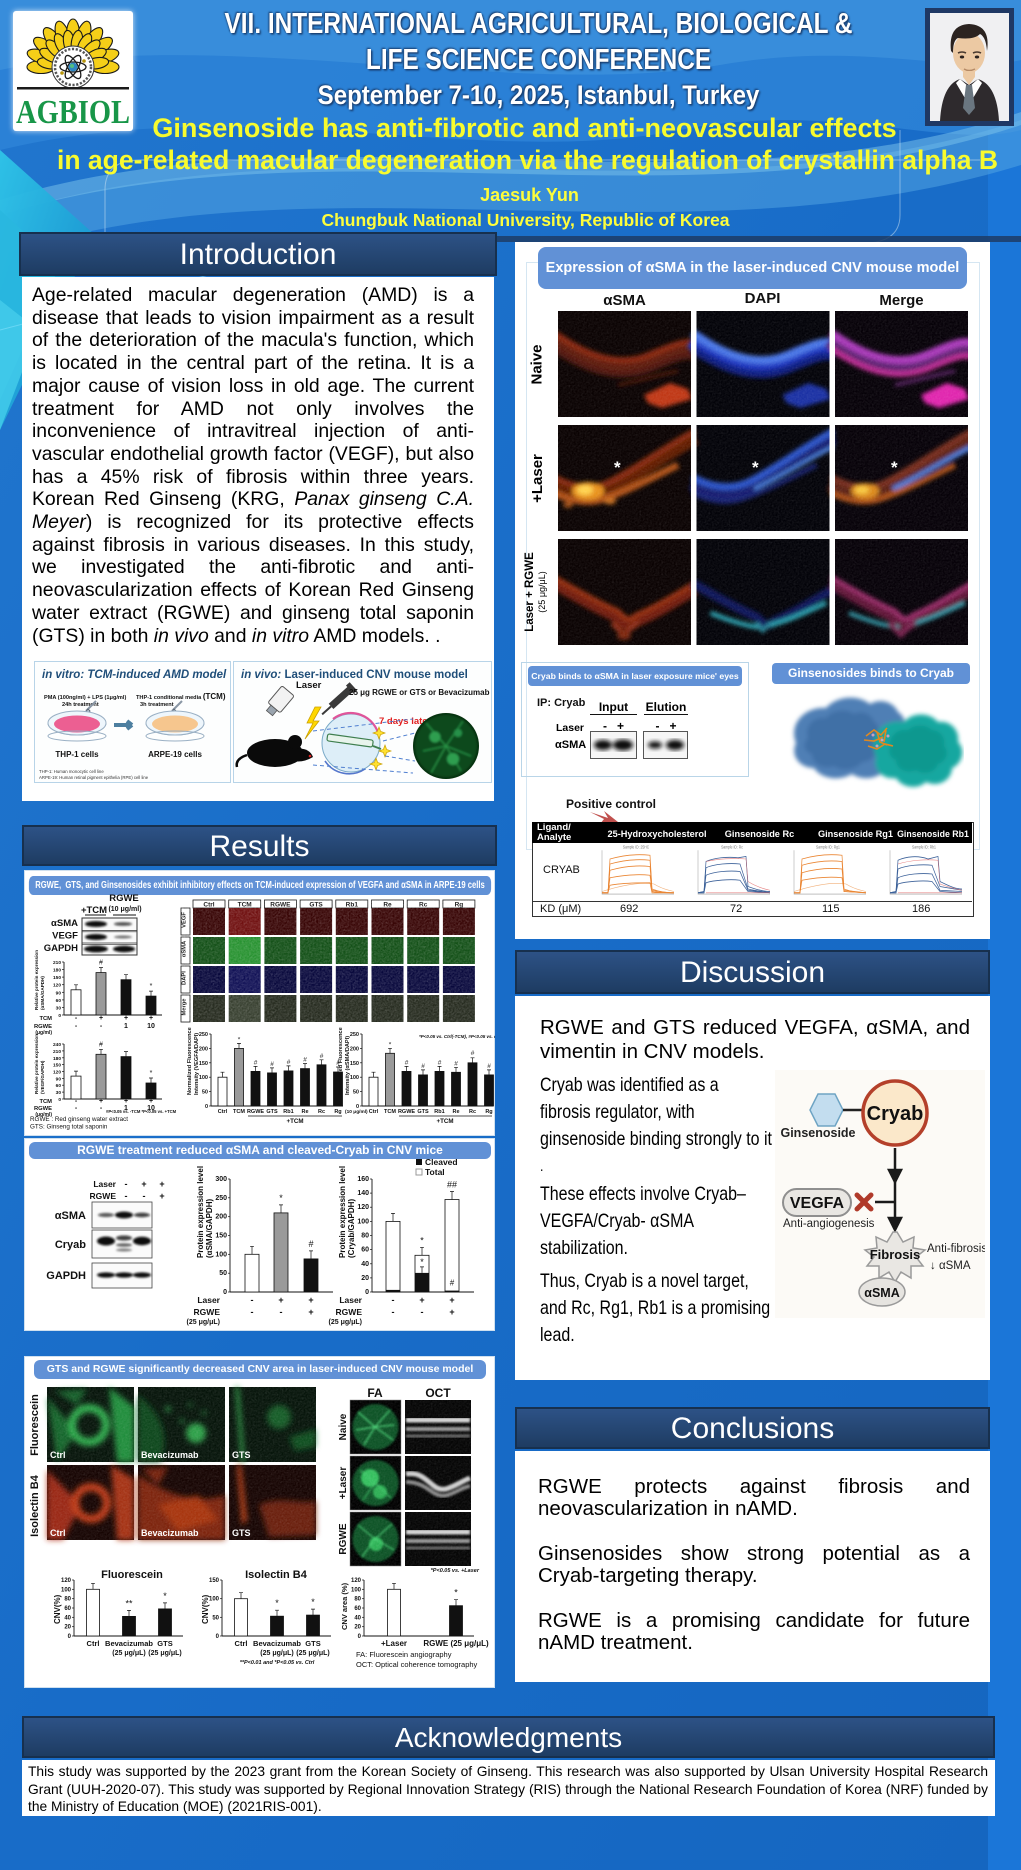 The height and width of the screenshot is (1870, 1021). Describe the element at coordinates (357, 1600) in the screenshot. I see `svg-text: 80` at that location.